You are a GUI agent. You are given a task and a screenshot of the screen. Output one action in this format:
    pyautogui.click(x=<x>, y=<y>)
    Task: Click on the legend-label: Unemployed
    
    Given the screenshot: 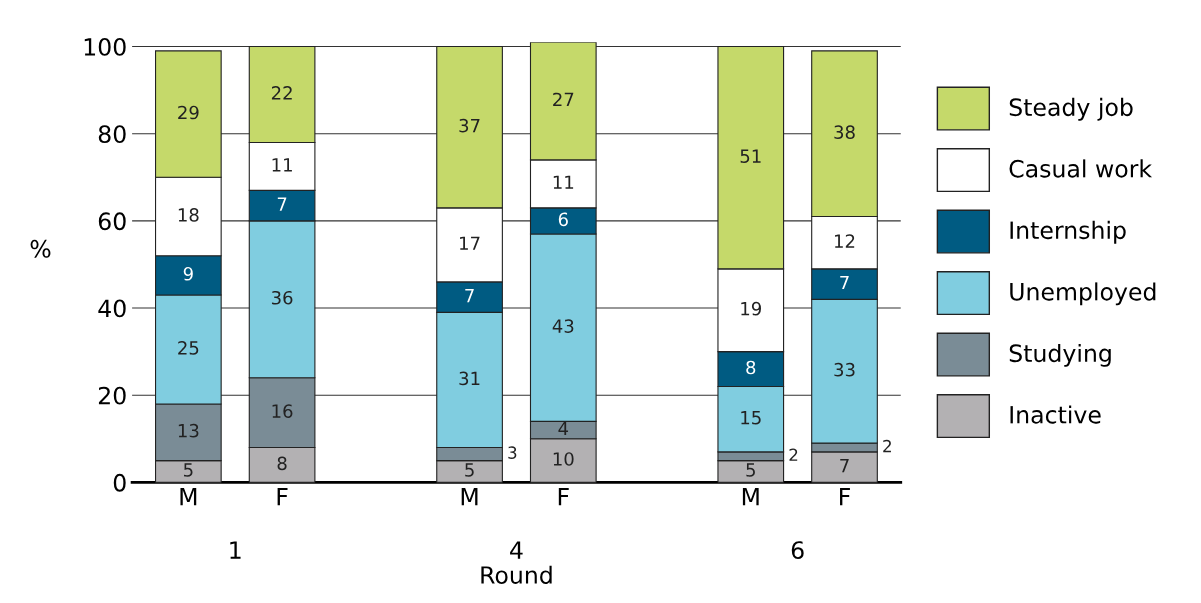 What is the action you would take?
    pyautogui.click(x=1083, y=294)
    